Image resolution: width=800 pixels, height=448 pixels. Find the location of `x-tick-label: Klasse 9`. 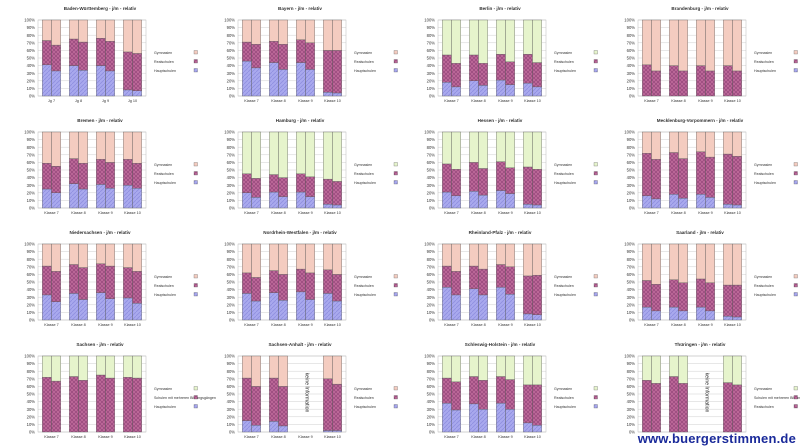

x-tick-label: Klasse 9 is located at coordinates (505, 101).